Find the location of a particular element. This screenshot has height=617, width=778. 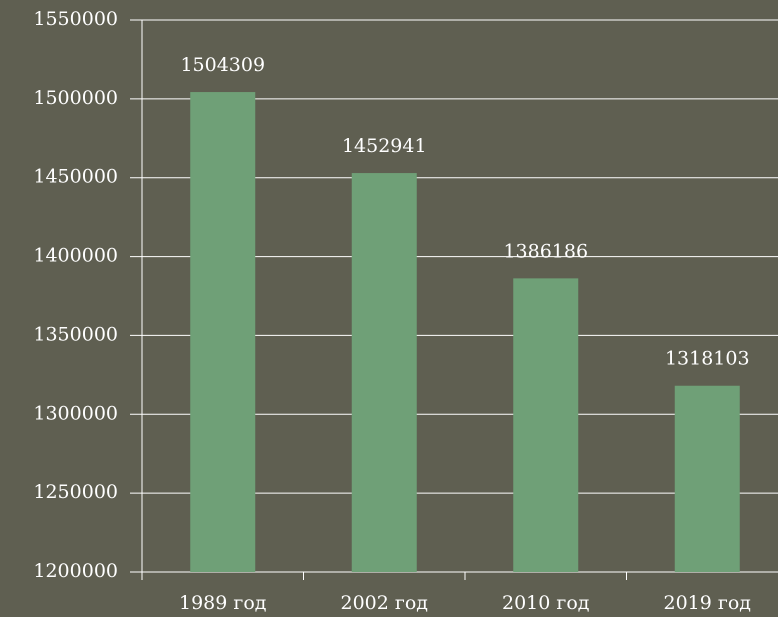

x-tick-label: 1989 год is located at coordinates (223, 603).